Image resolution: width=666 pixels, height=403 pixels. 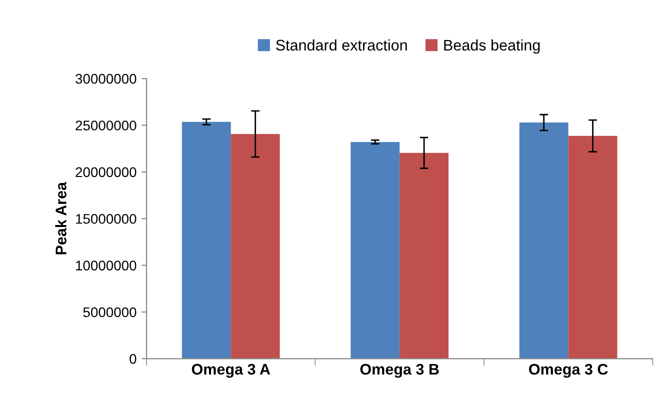 I want to click on y-tick-label: 5000000, so click(x=109, y=312).